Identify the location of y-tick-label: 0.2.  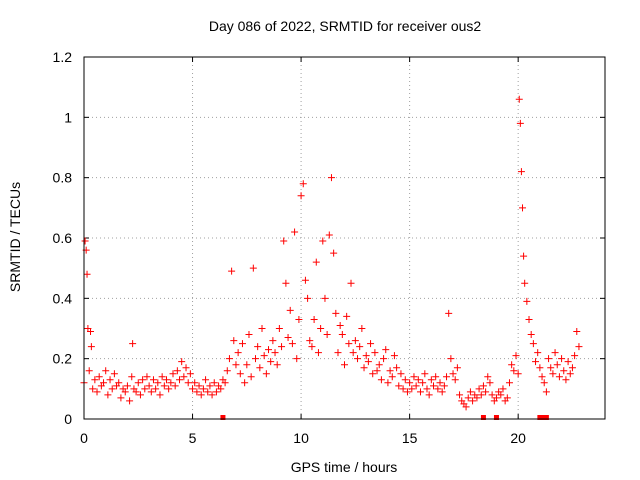
(63, 359).